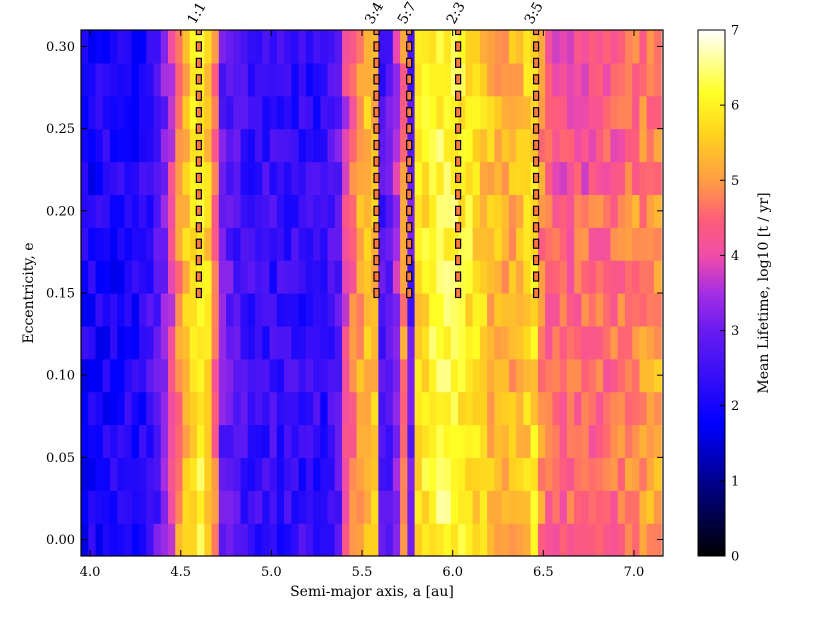 This screenshot has height=623, width=830. What do you see at coordinates (735, 106) in the screenshot?
I see `colorbar-tick-label: 6` at bounding box center [735, 106].